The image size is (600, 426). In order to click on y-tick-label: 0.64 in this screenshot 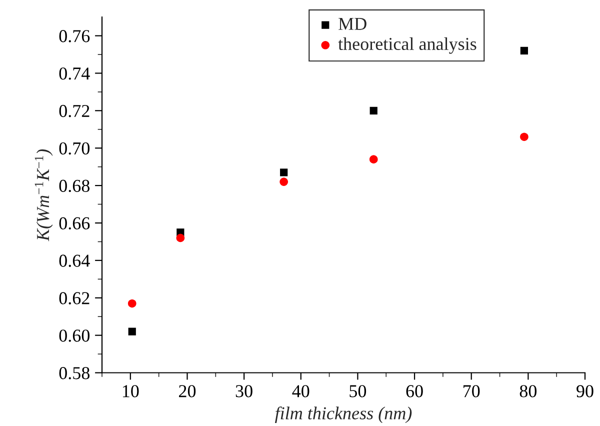, I will do `click(74, 260)`.